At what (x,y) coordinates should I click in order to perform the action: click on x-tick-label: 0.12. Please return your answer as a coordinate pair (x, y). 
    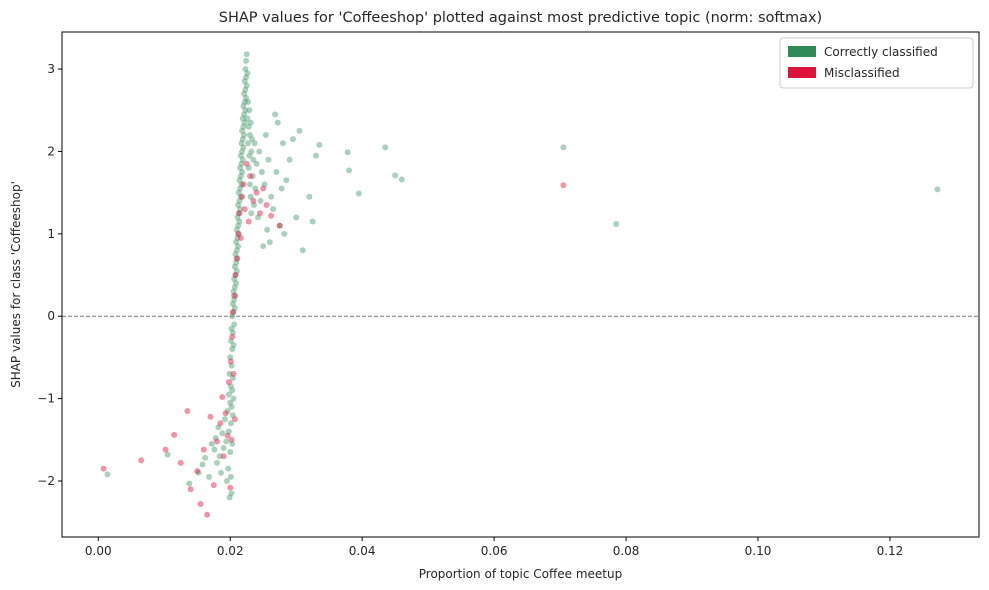
    Looking at the image, I should click on (890, 551).